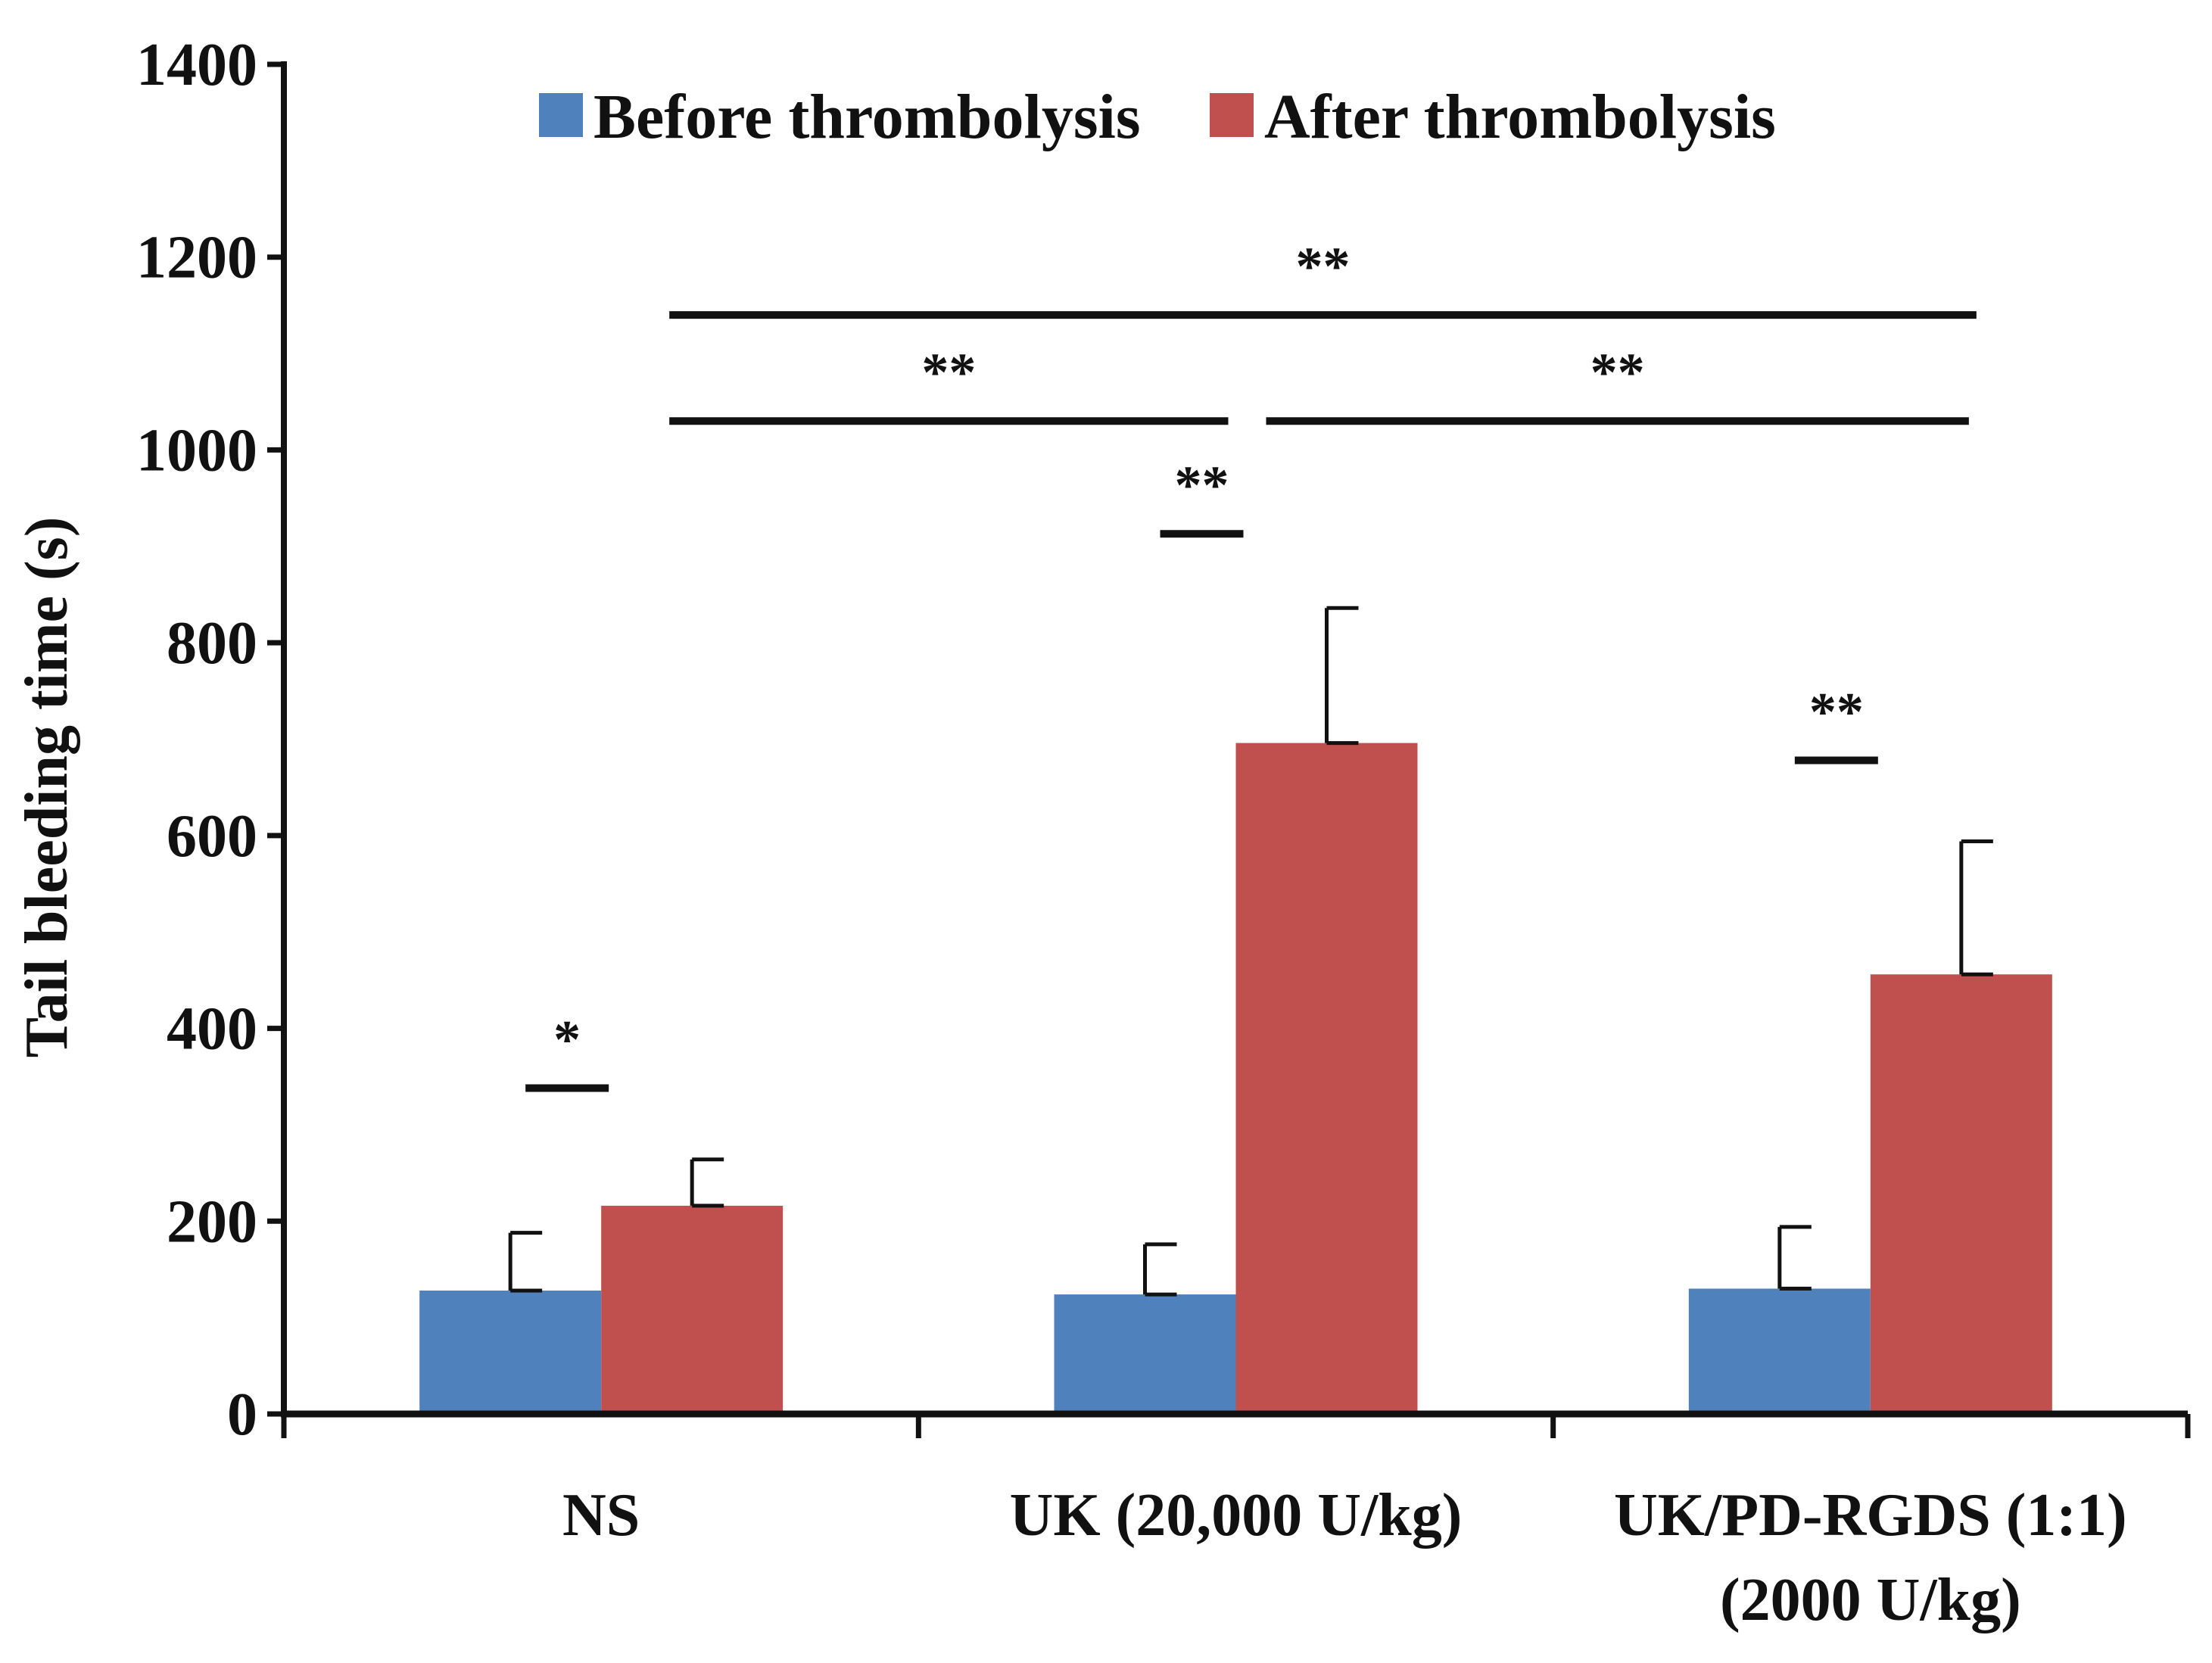 The image size is (2212, 1663). What do you see at coordinates (1202, 485) in the screenshot?
I see `significance-label-1: **` at bounding box center [1202, 485].